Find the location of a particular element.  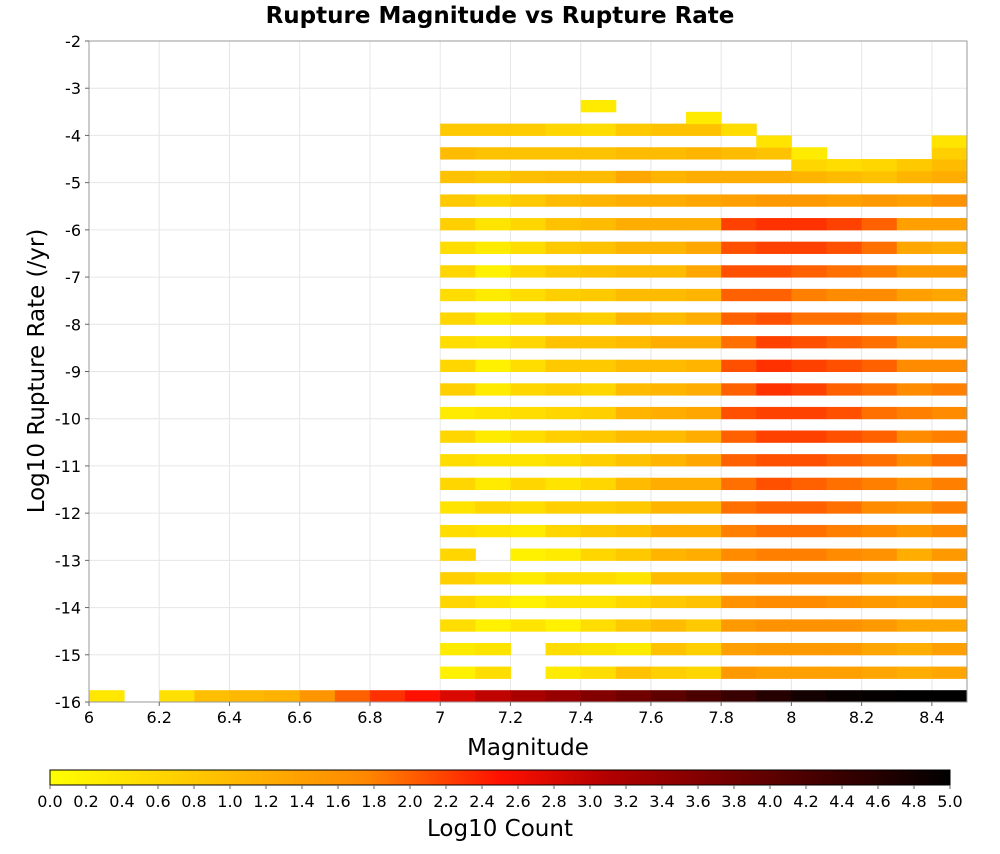

y-tick-label: -9 is located at coordinates (73, 372).